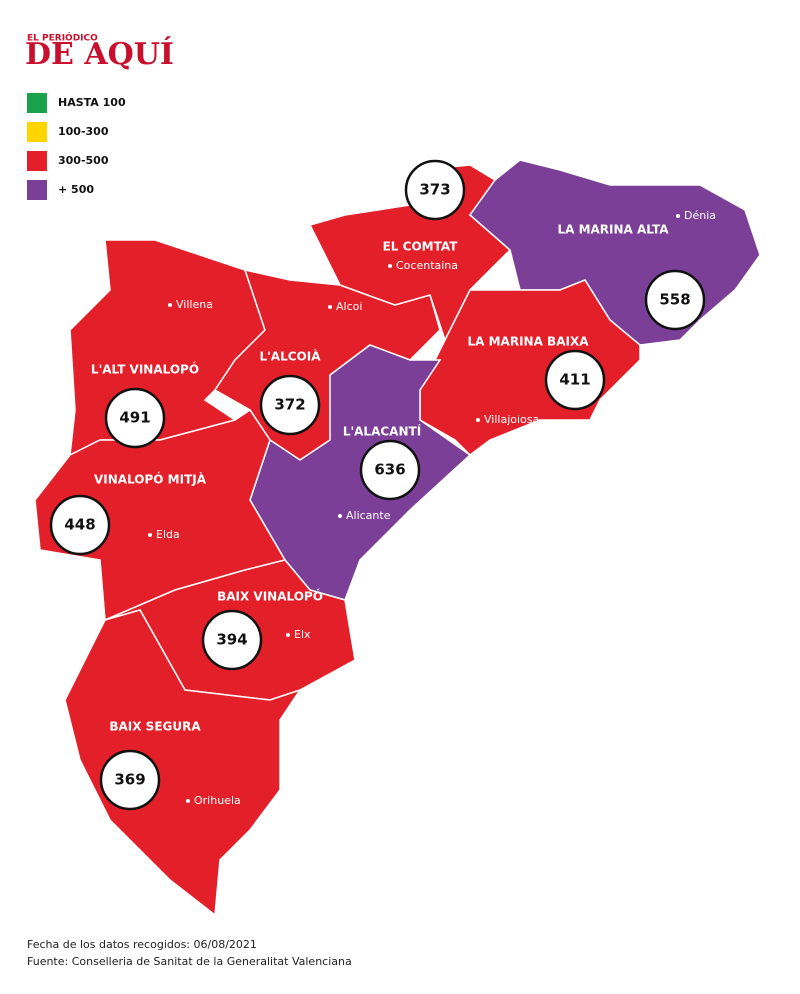 Image resolution: width=800 pixels, height=994 pixels. I want to click on legend-label: + 500, so click(76, 189).